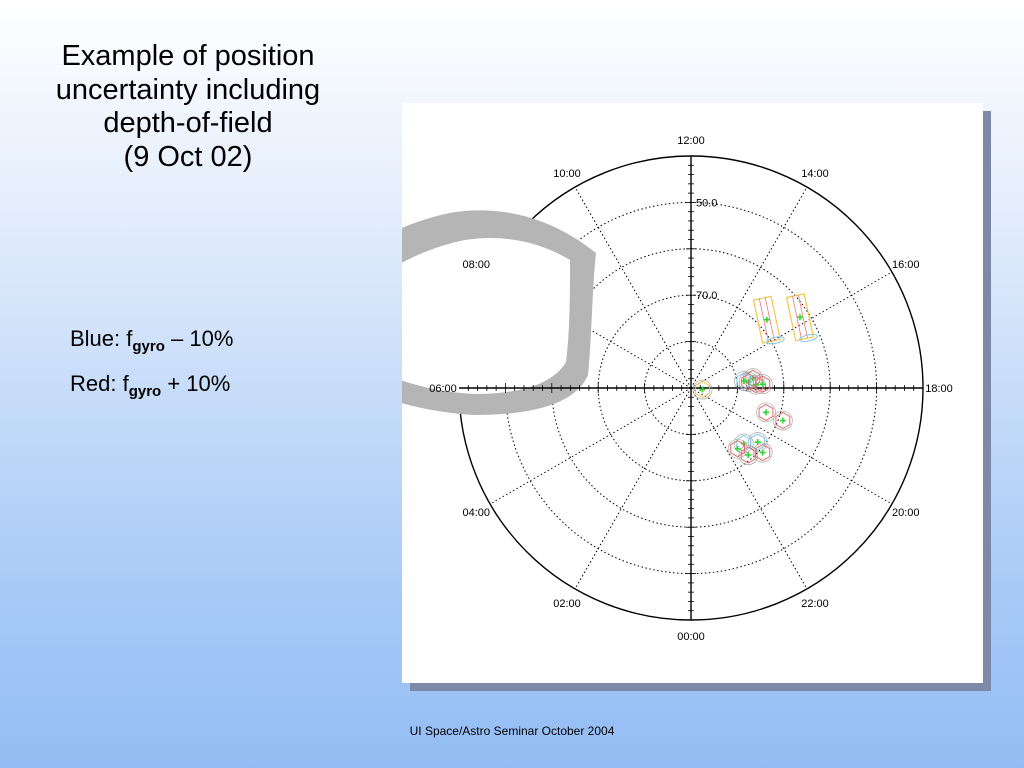  I want to click on hour-label-0000: 00:00, so click(691, 637).